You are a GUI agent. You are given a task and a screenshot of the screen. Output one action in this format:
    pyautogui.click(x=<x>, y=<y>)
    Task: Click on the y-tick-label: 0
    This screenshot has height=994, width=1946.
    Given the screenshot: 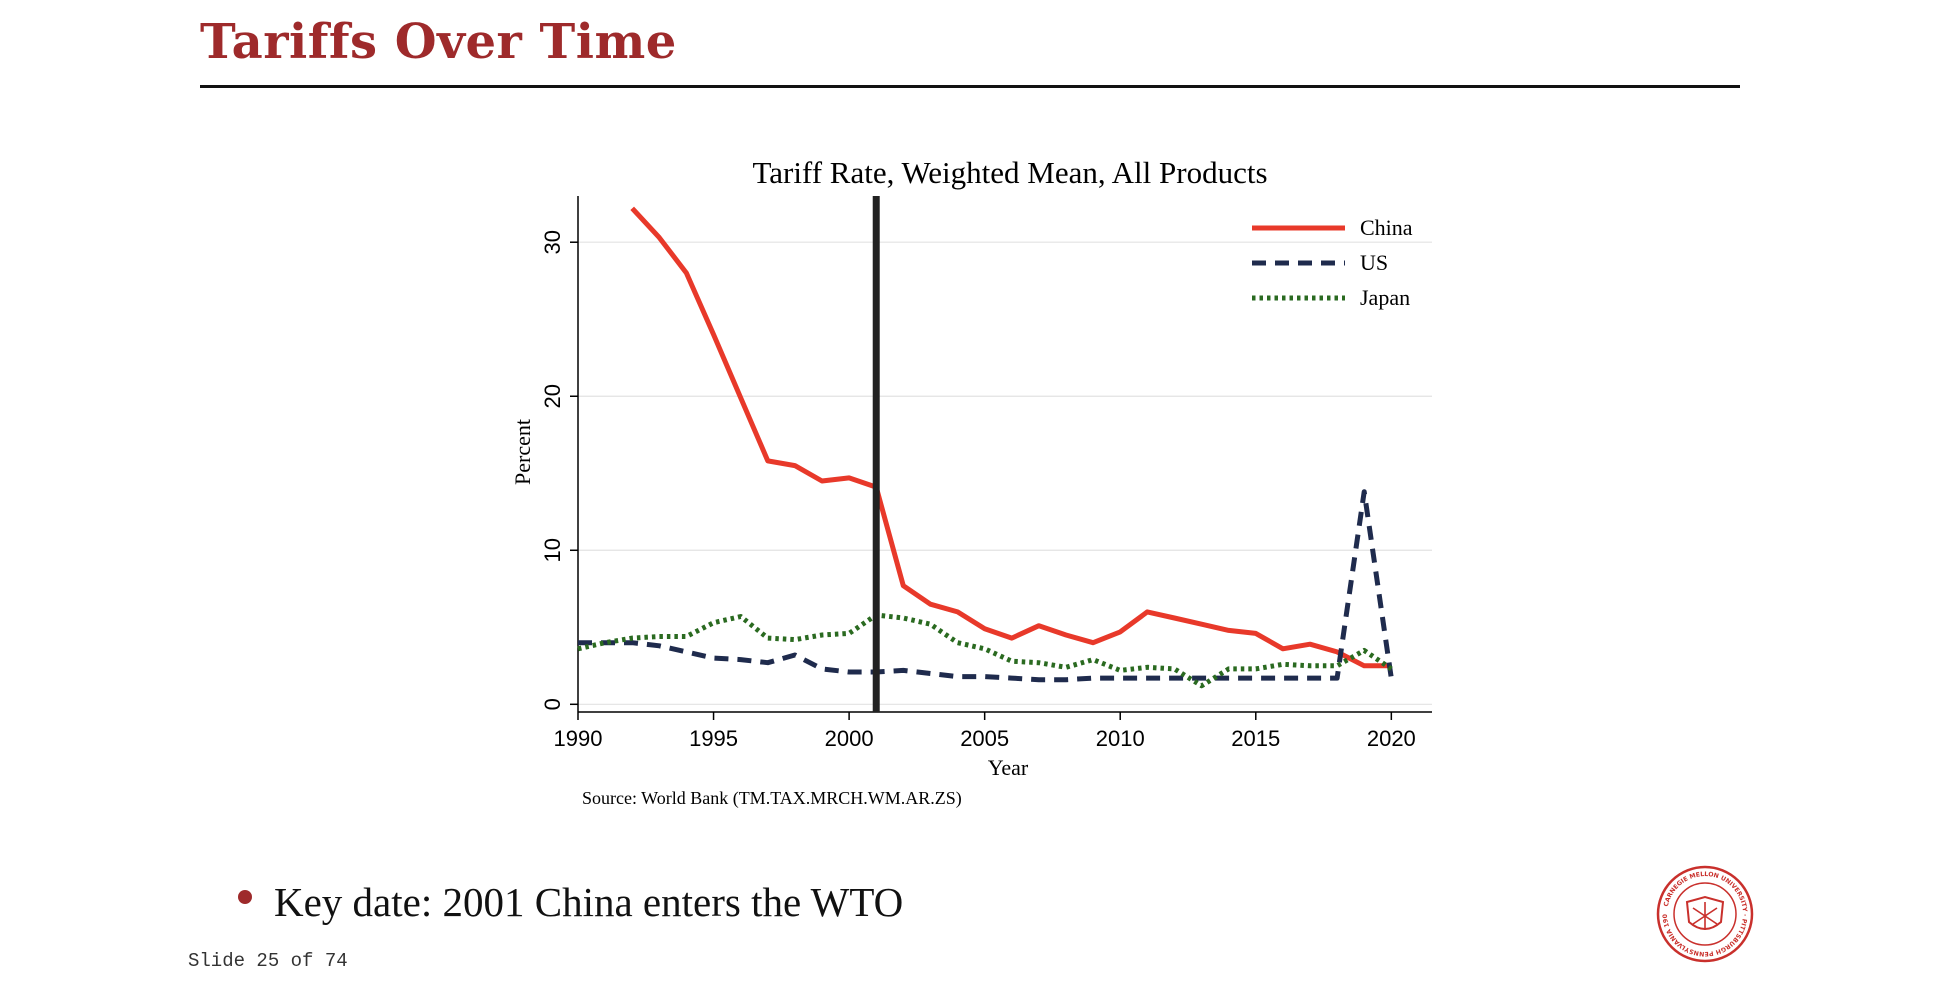 What is the action you would take?
    pyautogui.click(x=552, y=704)
    